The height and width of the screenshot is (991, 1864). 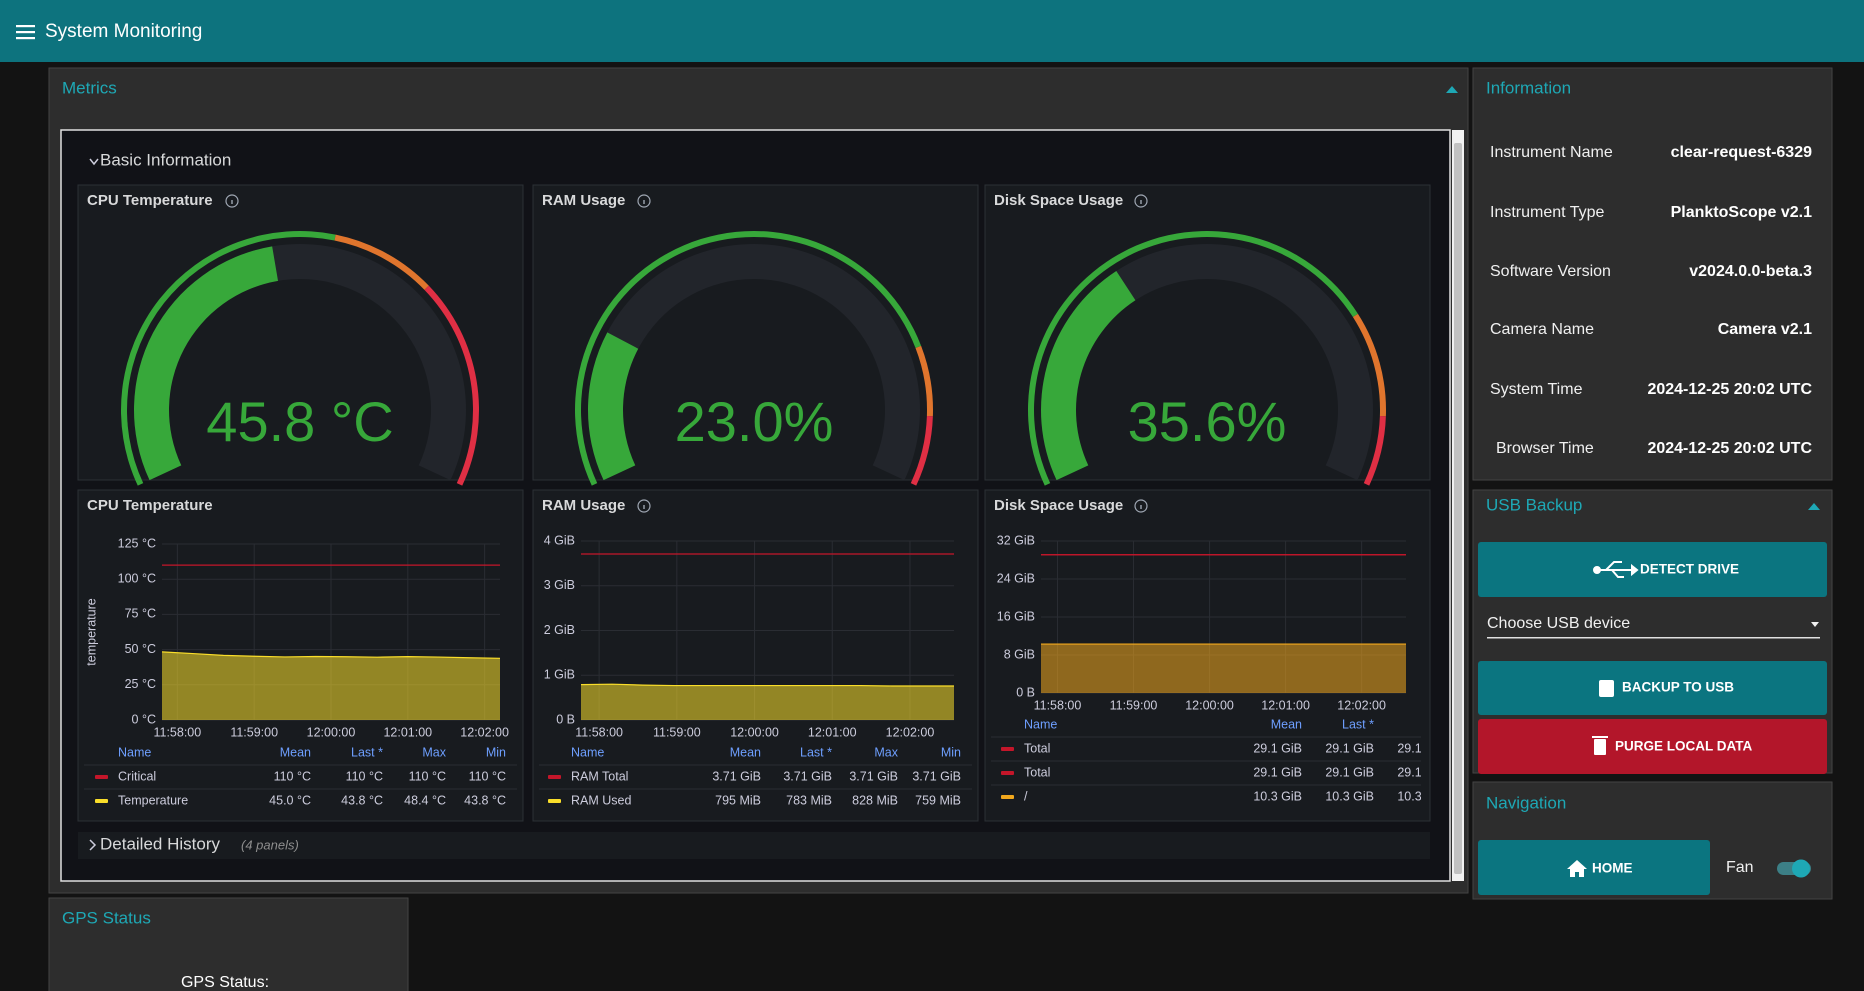 I want to click on gps-label: GPS Status:, so click(x=225, y=982).